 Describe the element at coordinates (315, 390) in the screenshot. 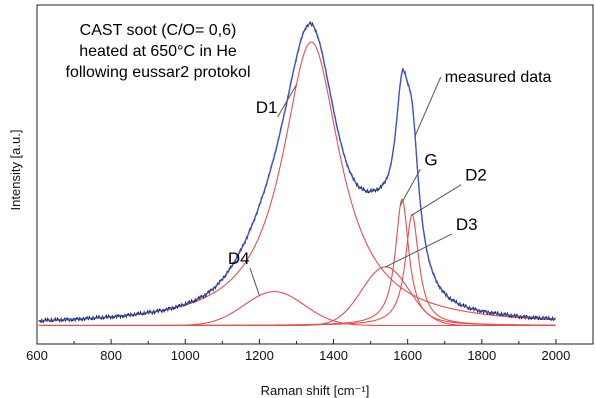

I see `x-axis-title: Raman shift [cm⁻¹]` at that location.